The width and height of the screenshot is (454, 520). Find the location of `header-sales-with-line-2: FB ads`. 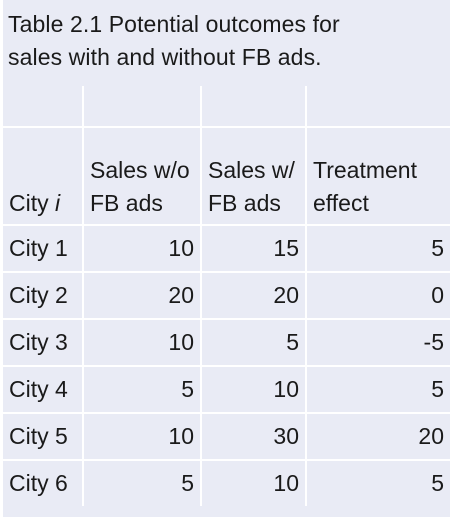

header-sales-with-line-2: FB ads is located at coordinates (244, 203).